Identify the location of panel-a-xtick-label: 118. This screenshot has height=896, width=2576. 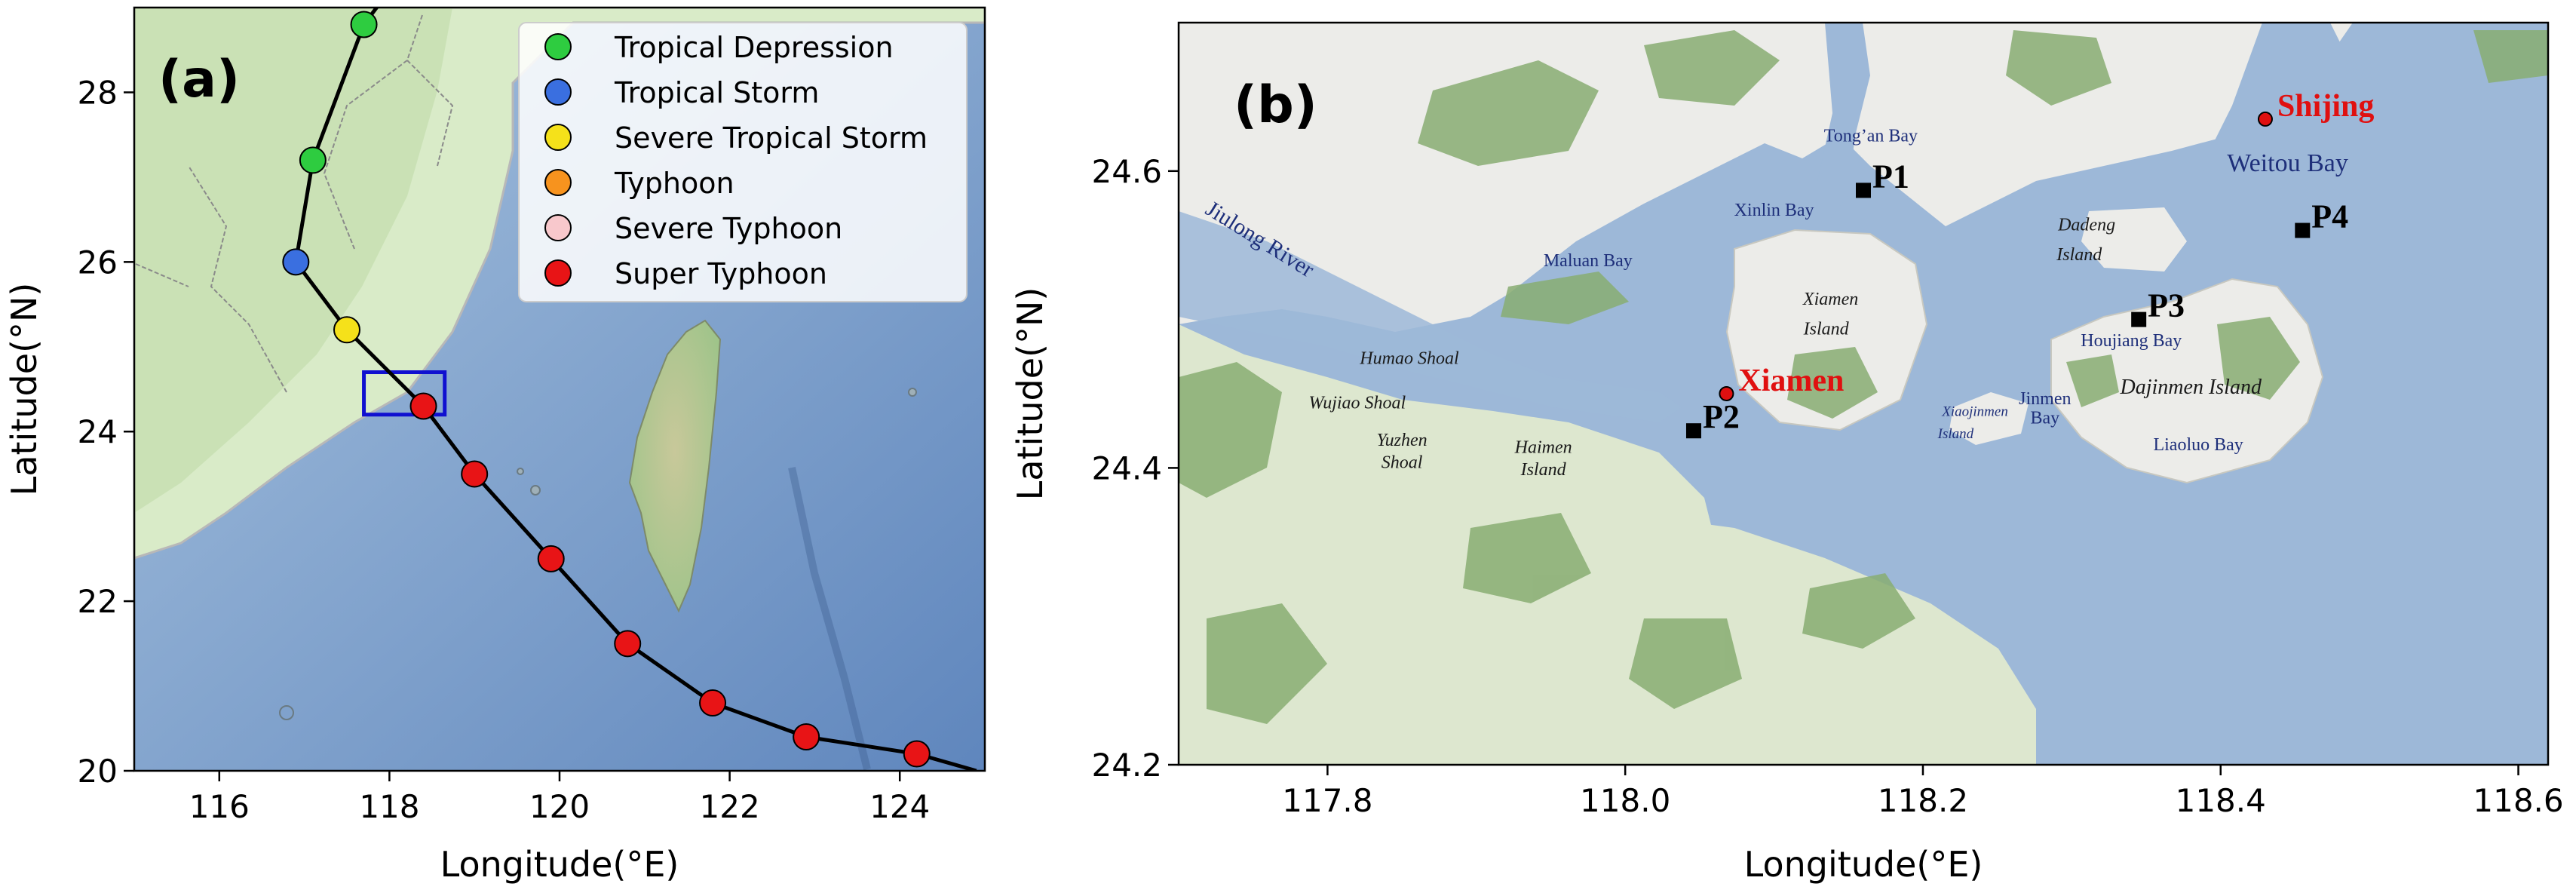
(389, 807).